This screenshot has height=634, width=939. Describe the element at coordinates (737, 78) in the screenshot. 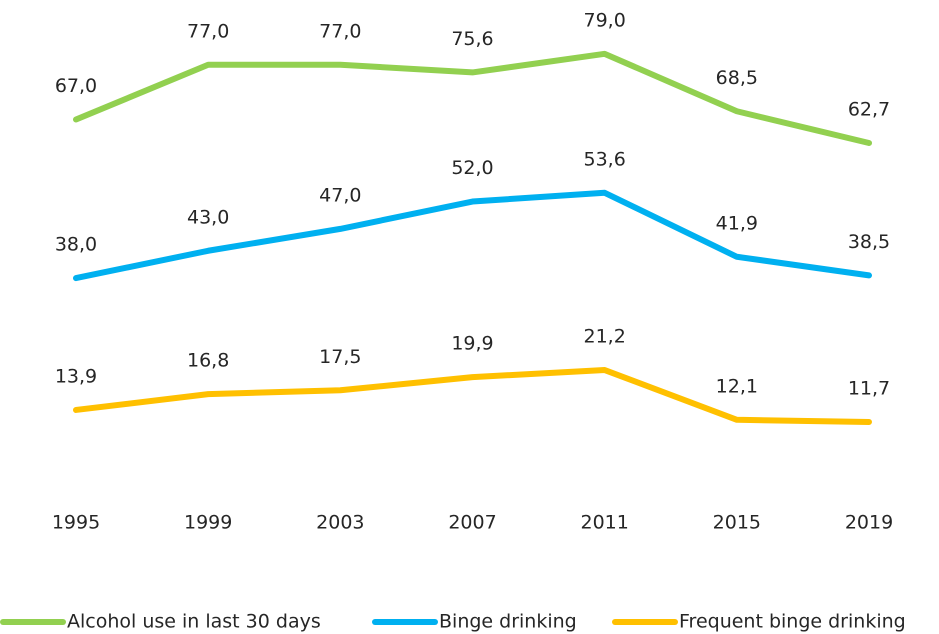

I see `data-label: 68,5` at that location.